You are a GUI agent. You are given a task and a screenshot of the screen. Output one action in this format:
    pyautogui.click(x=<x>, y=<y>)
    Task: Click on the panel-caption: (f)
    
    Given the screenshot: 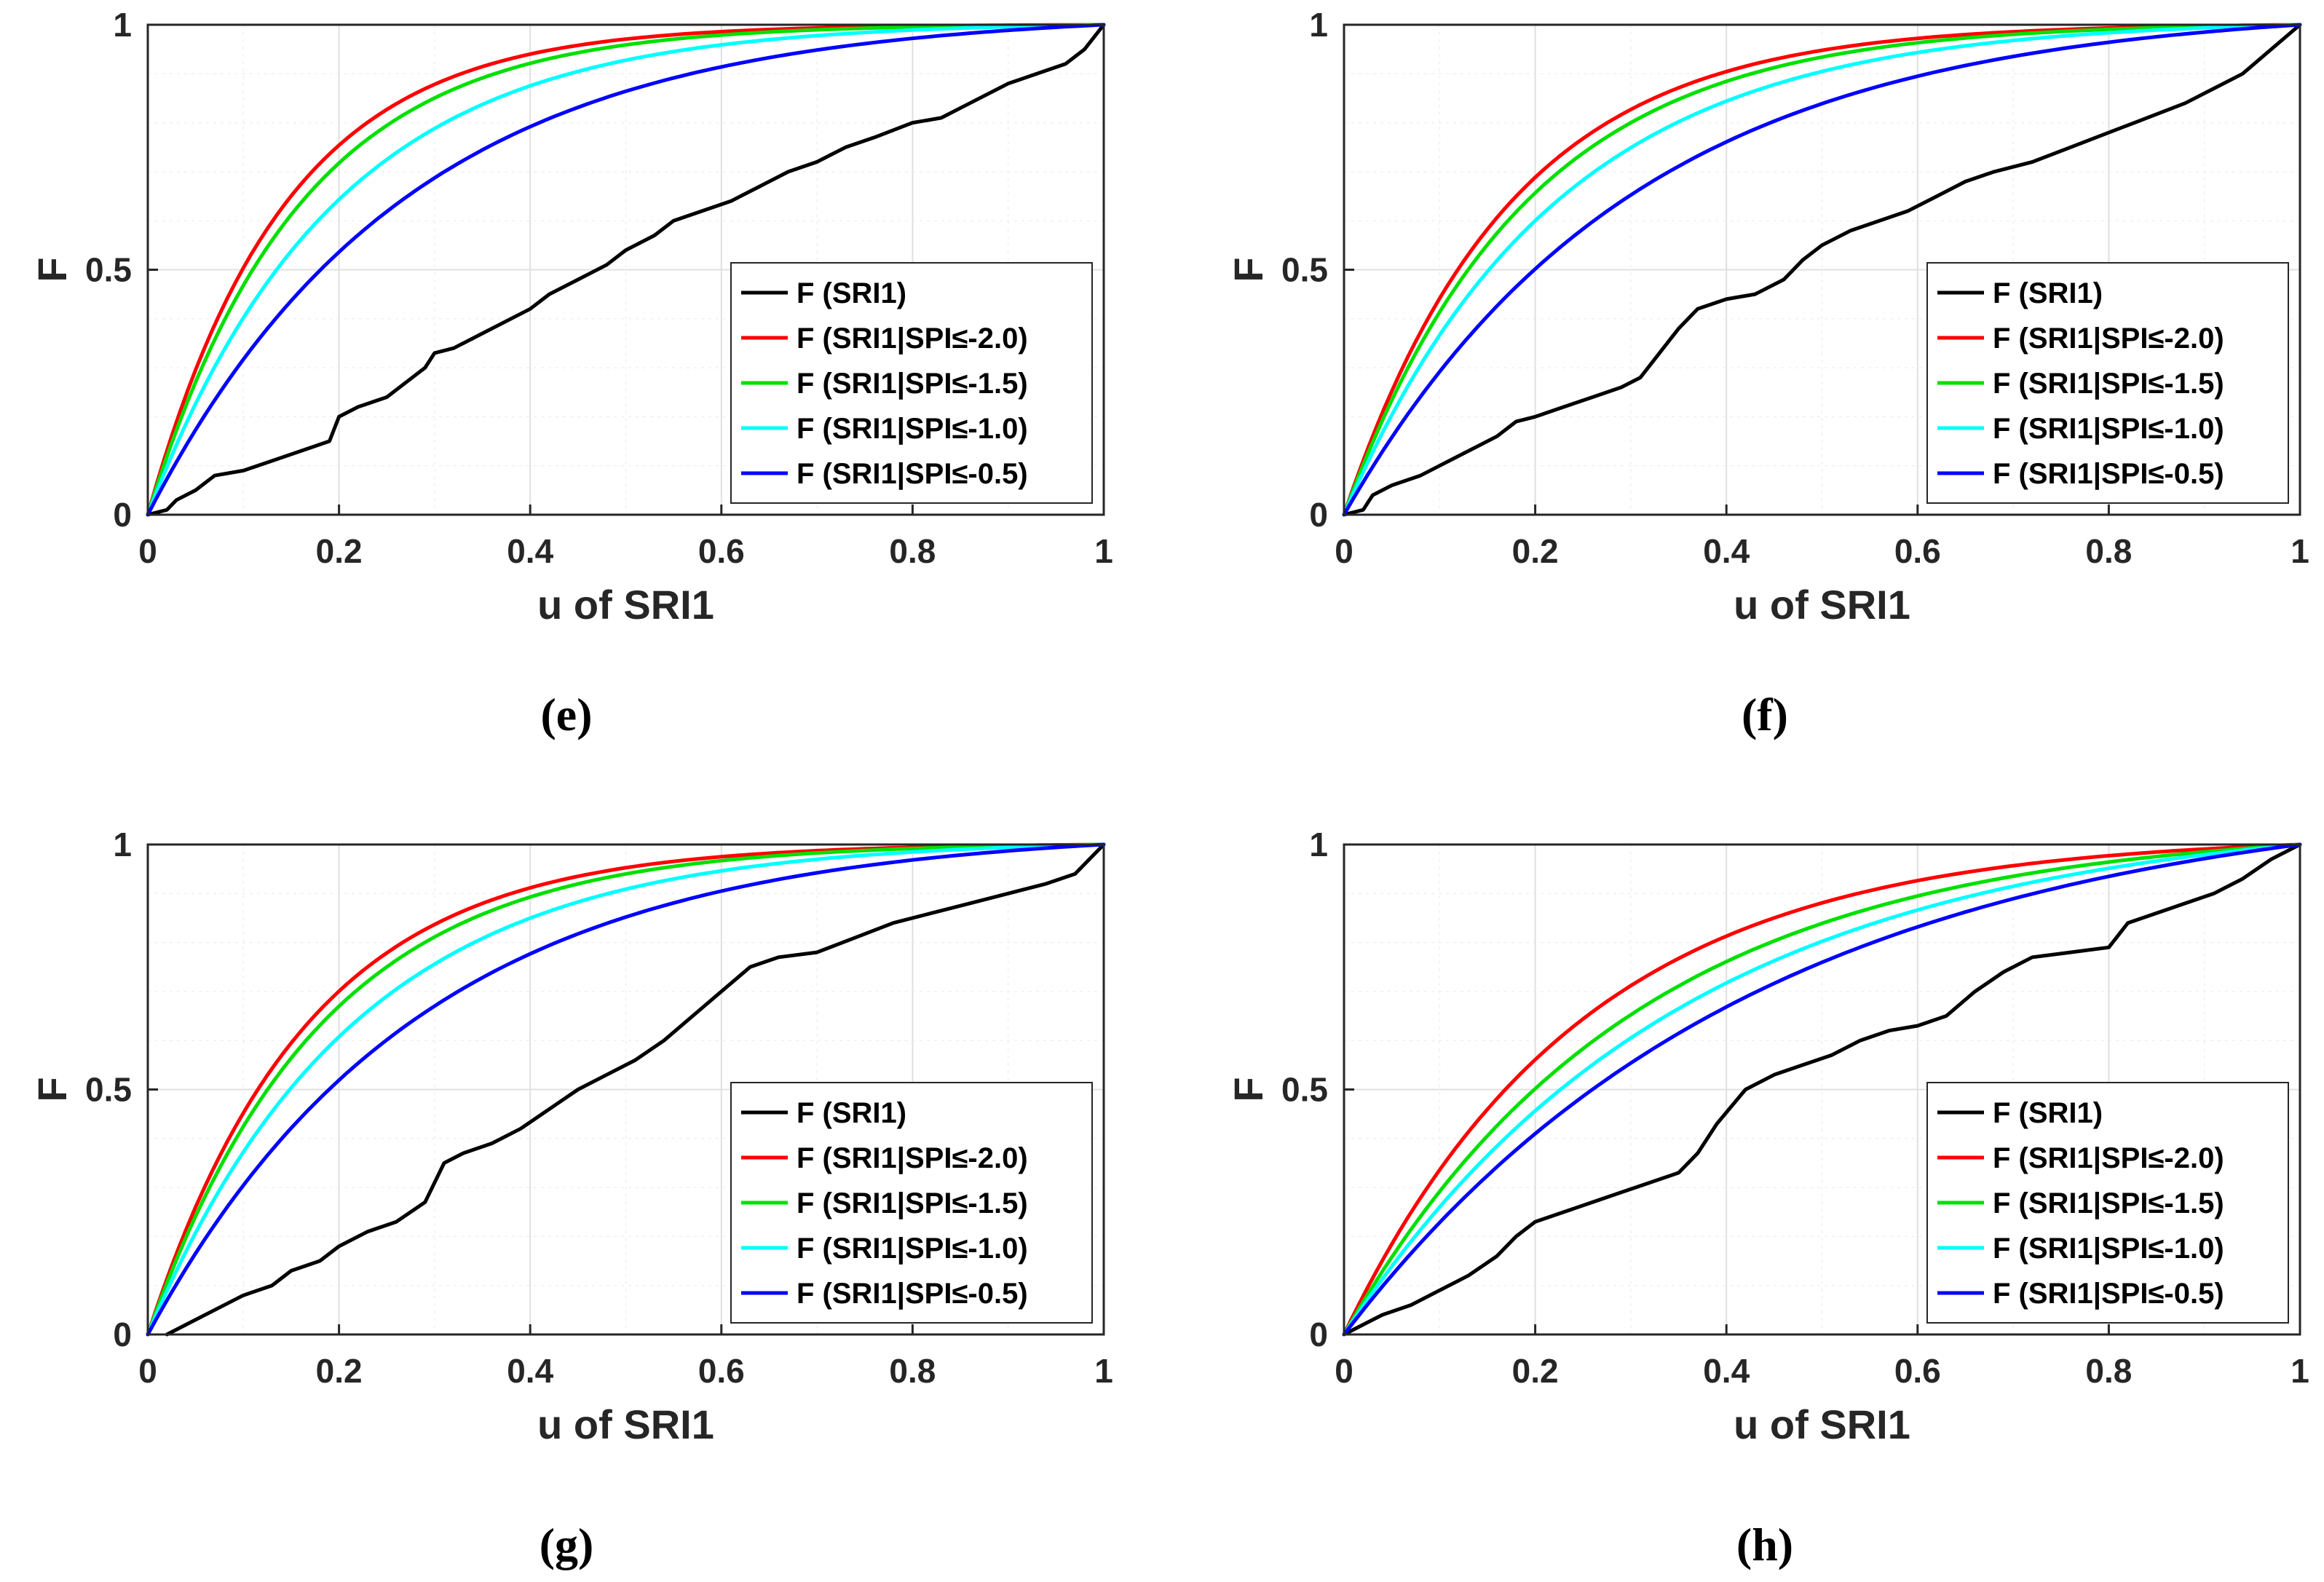 What is the action you would take?
    pyautogui.click(x=1765, y=714)
    